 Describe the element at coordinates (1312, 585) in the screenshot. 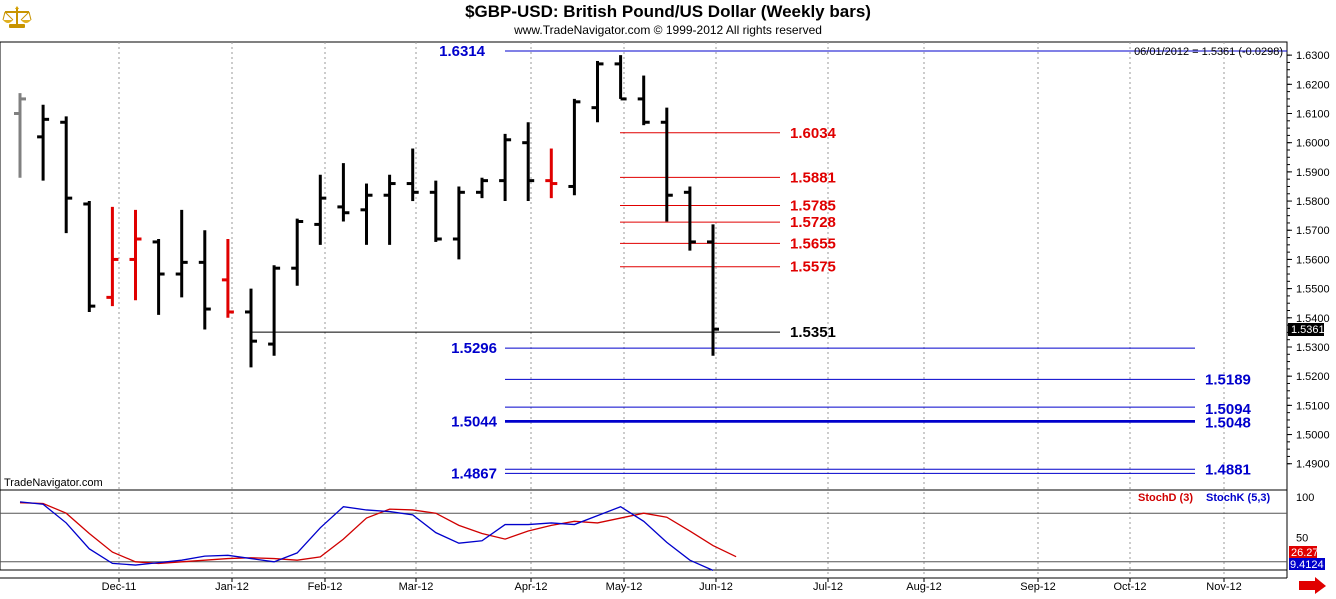

I see `red-arrow-right-icon` at that location.